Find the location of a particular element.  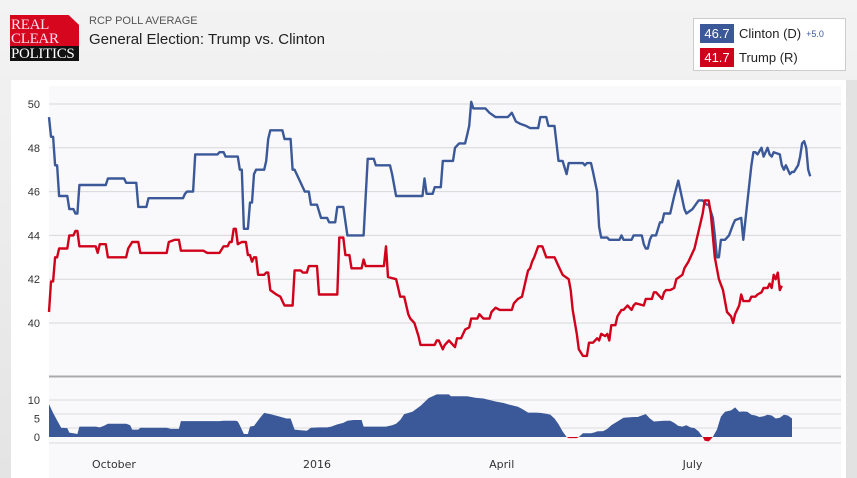

y-tick-label: 46 is located at coordinates (34, 193).